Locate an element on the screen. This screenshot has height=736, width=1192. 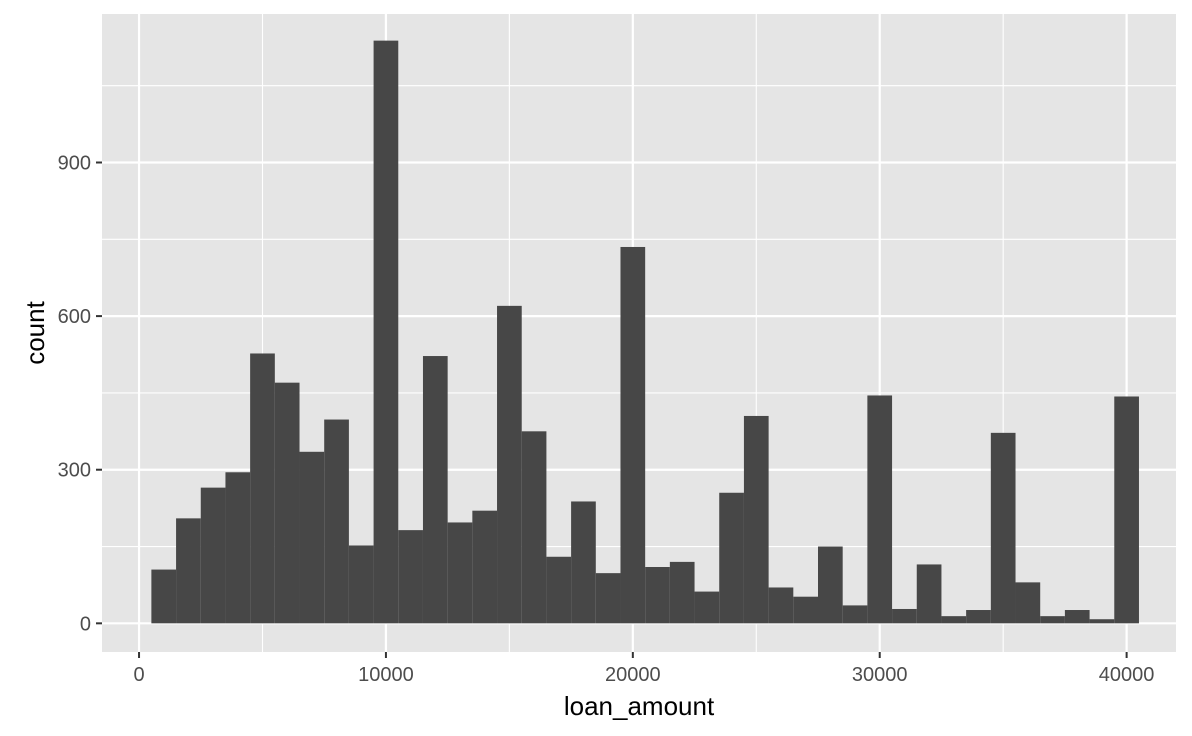
y-tick-label: 900 is located at coordinates (74, 163).